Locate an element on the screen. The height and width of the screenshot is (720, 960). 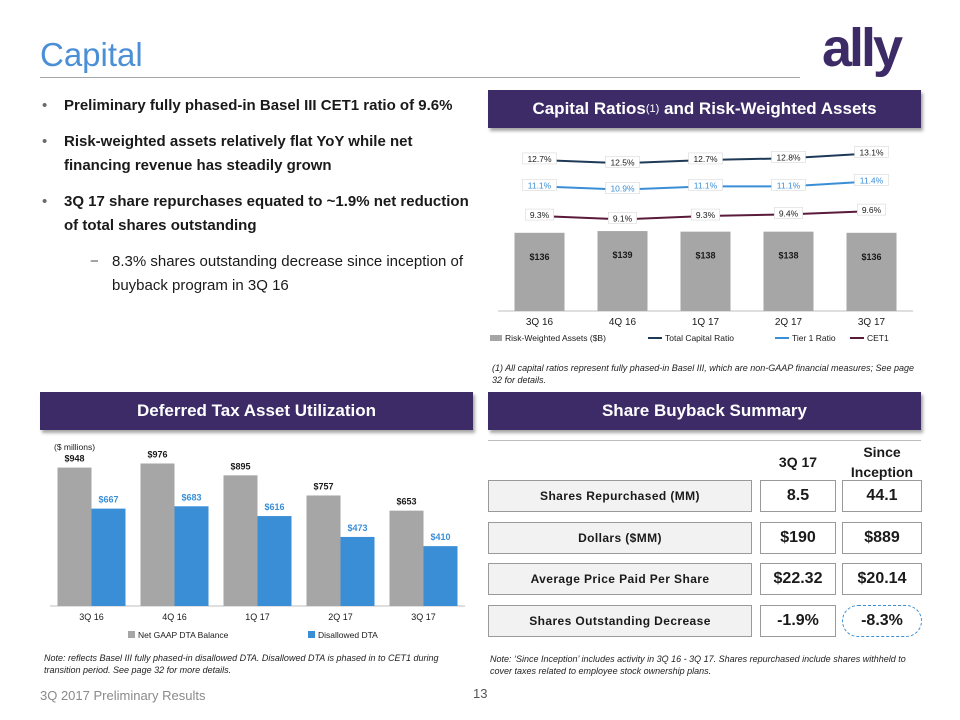
ratio-data-label: 13.1% is located at coordinates (871, 152).